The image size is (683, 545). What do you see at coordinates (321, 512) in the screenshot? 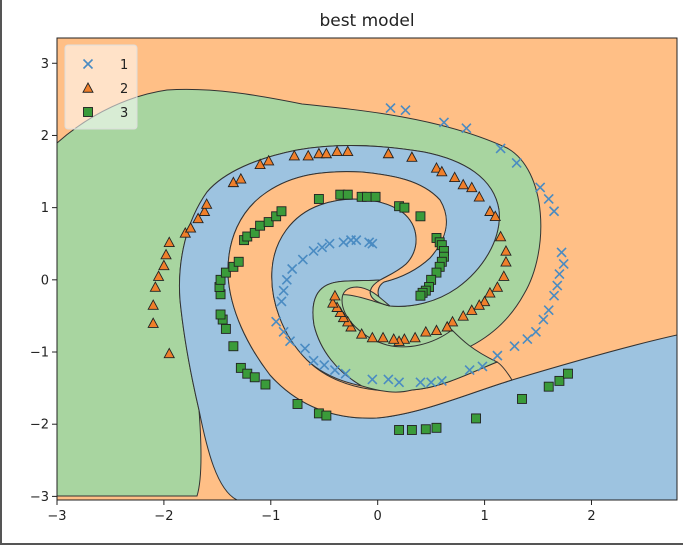
I see `x-axis: −3 −2 −1 0 1 2` at bounding box center [321, 512].